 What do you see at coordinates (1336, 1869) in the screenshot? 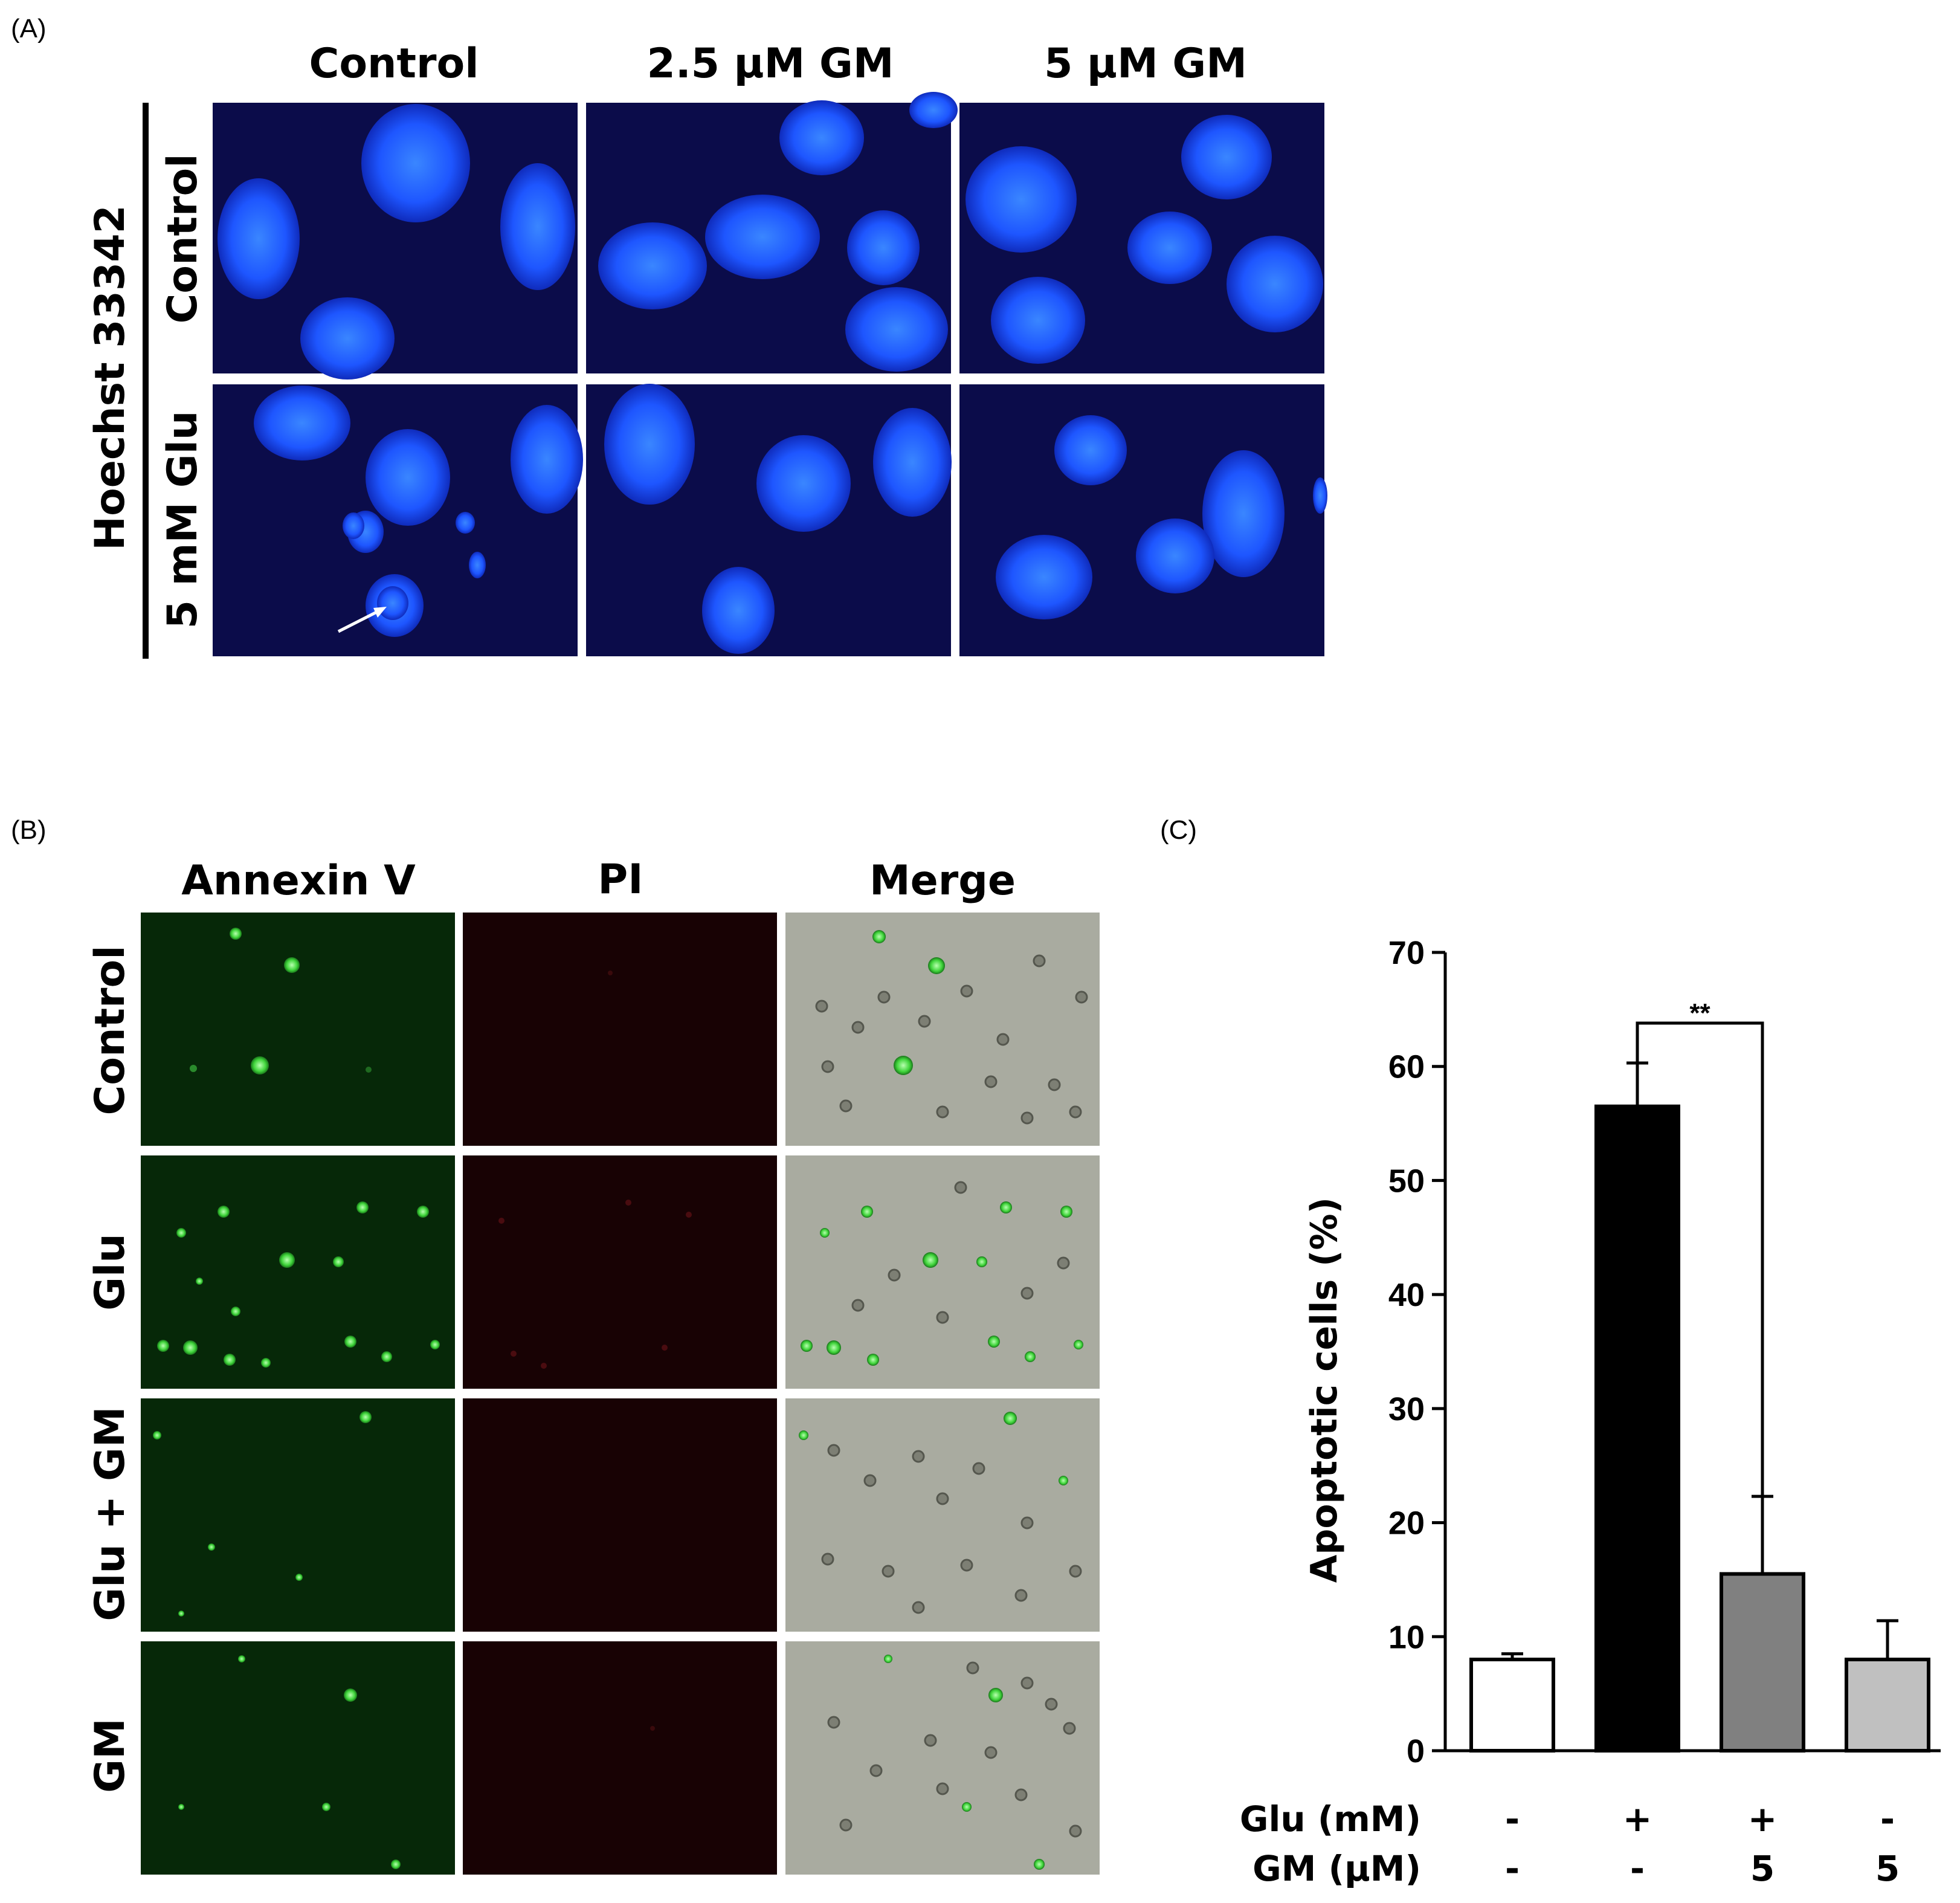
I see `condition-row-label: GM (μM)` at bounding box center [1336, 1869].